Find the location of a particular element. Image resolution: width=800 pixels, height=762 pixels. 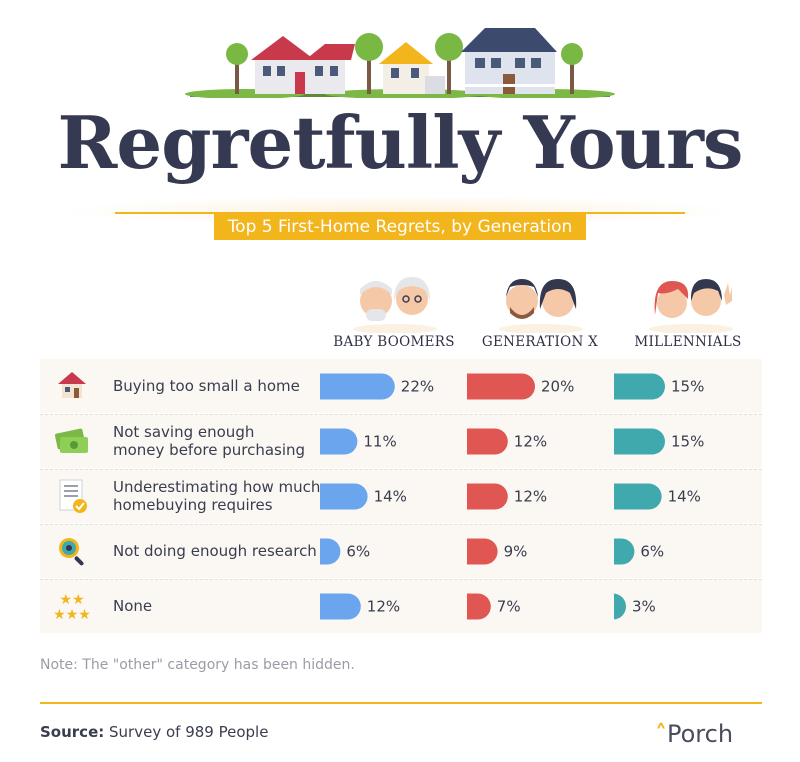

source-line: Source: Survey of 989 People is located at coordinates (154, 732).